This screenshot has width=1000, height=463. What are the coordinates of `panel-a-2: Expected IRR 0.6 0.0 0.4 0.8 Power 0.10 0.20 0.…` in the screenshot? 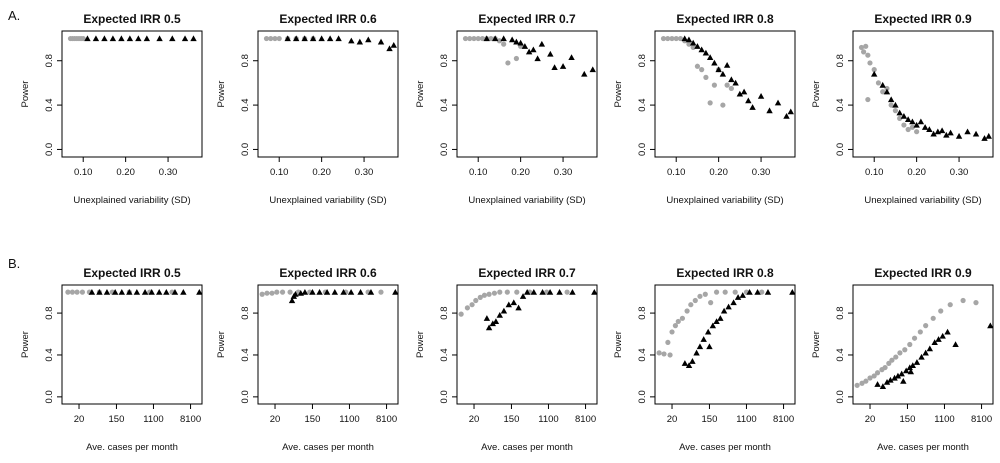 It's located at (307, 109).